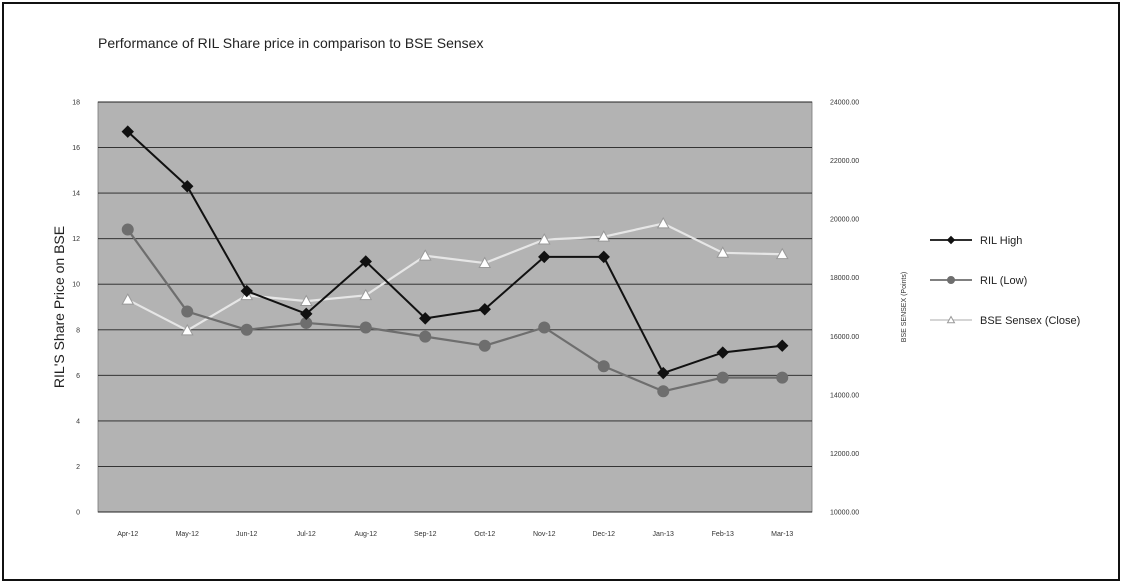 The height and width of the screenshot is (585, 1124). What do you see at coordinates (844, 337) in the screenshot?
I see `right-tick-label: 16000.00` at bounding box center [844, 337].